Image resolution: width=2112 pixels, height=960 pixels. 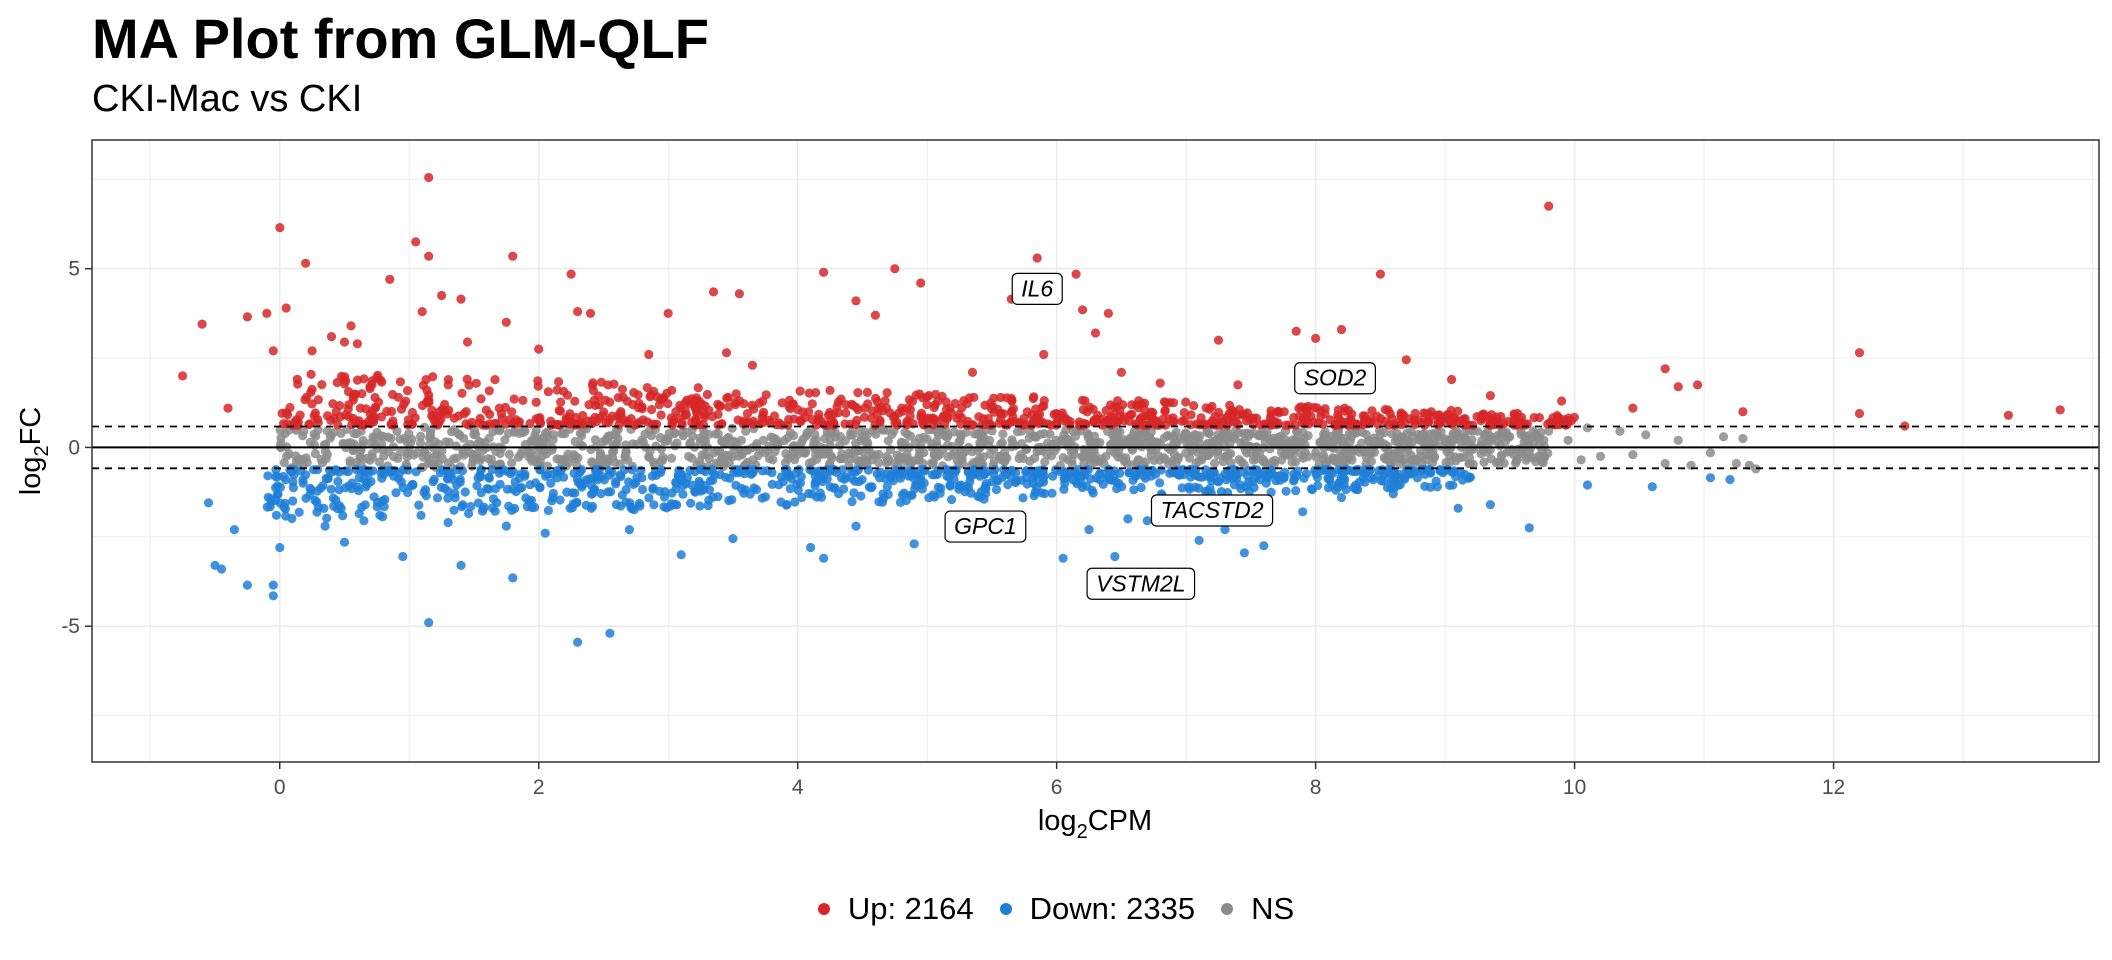 What do you see at coordinates (1037, 288) in the screenshot?
I see `gene-label-box` at bounding box center [1037, 288].